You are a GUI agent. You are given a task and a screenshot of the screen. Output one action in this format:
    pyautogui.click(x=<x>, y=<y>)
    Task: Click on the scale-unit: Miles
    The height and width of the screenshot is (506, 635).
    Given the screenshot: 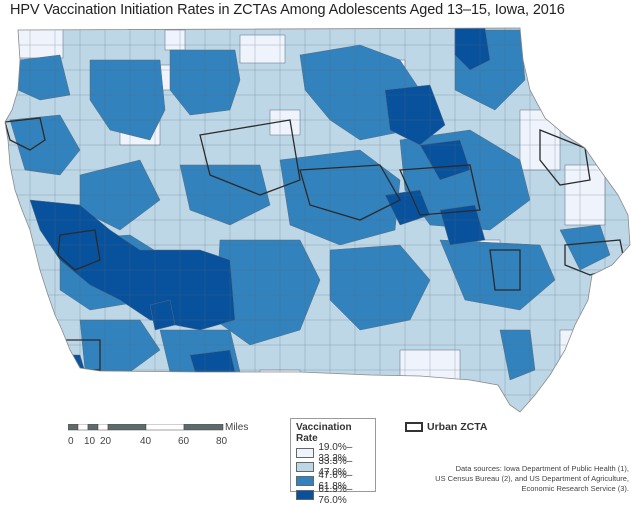 What is the action you would take?
    pyautogui.click(x=237, y=427)
    